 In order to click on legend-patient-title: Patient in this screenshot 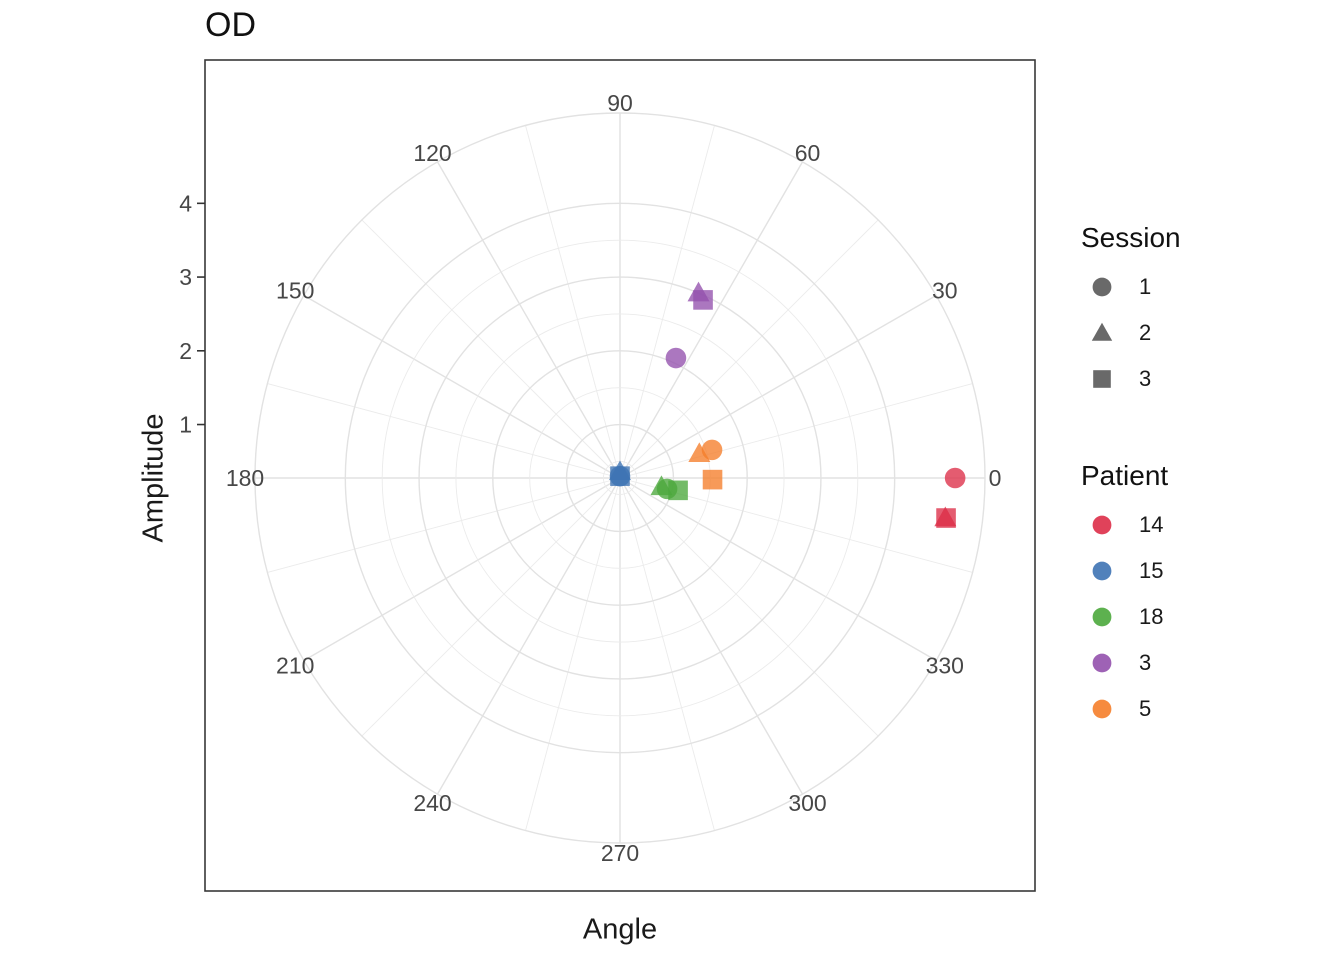, I will do `click(1125, 475)`.